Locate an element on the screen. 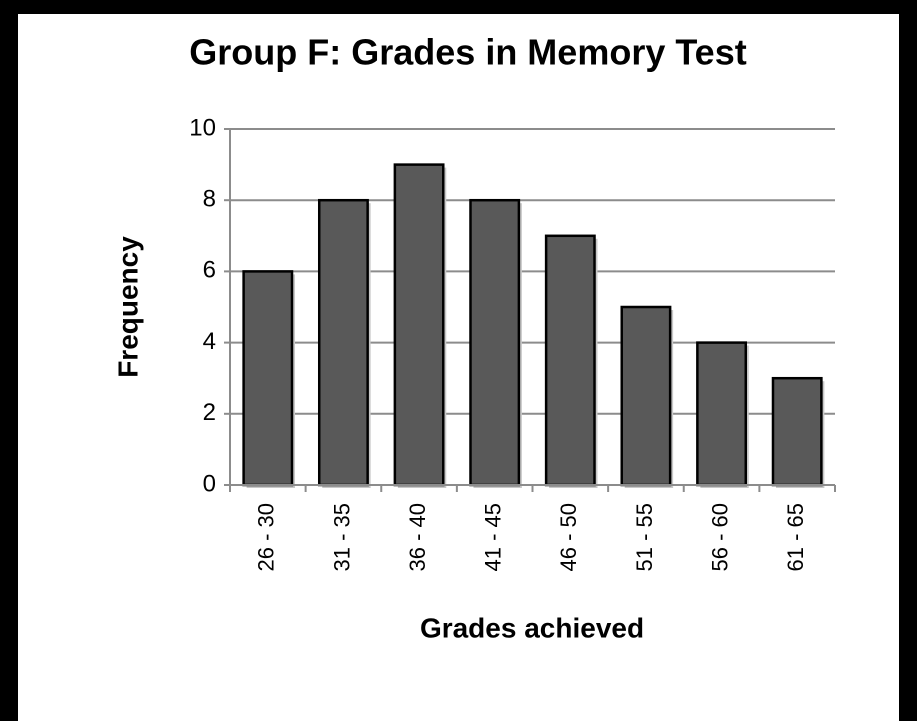  y-tick-label: 8 is located at coordinates (209, 199).